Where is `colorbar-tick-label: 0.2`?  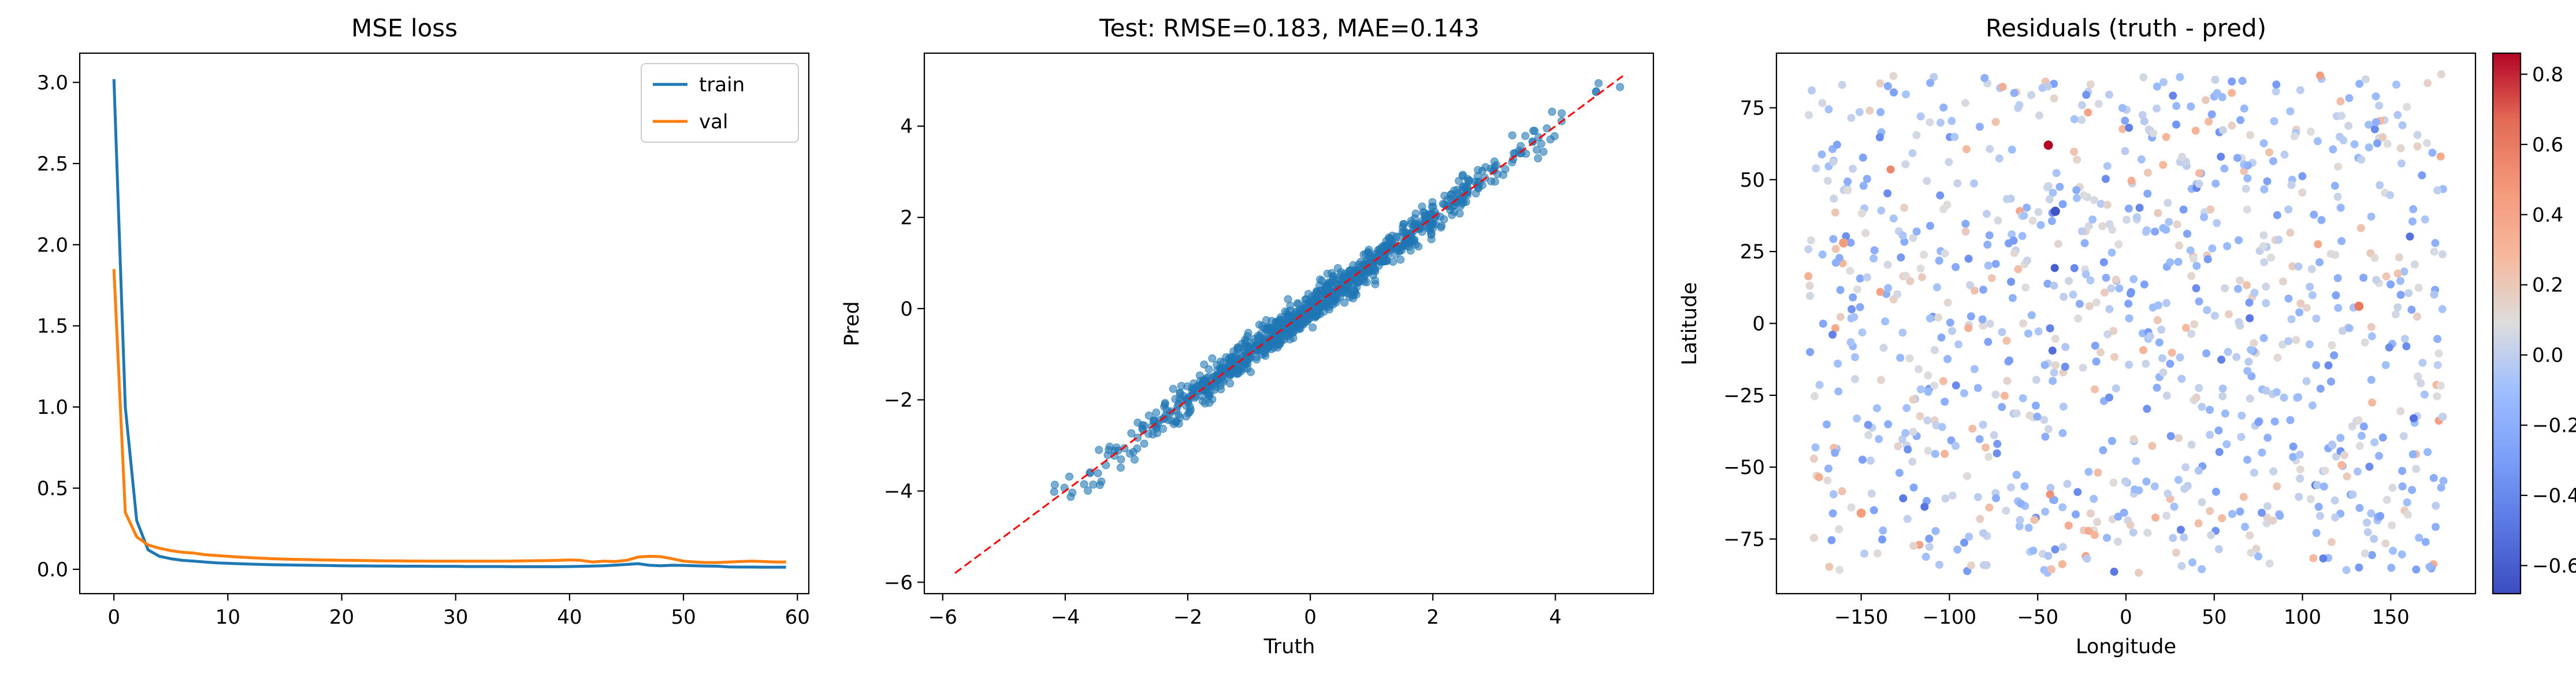
colorbar-tick-label: 0.2 is located at coordinates (2547, 285).